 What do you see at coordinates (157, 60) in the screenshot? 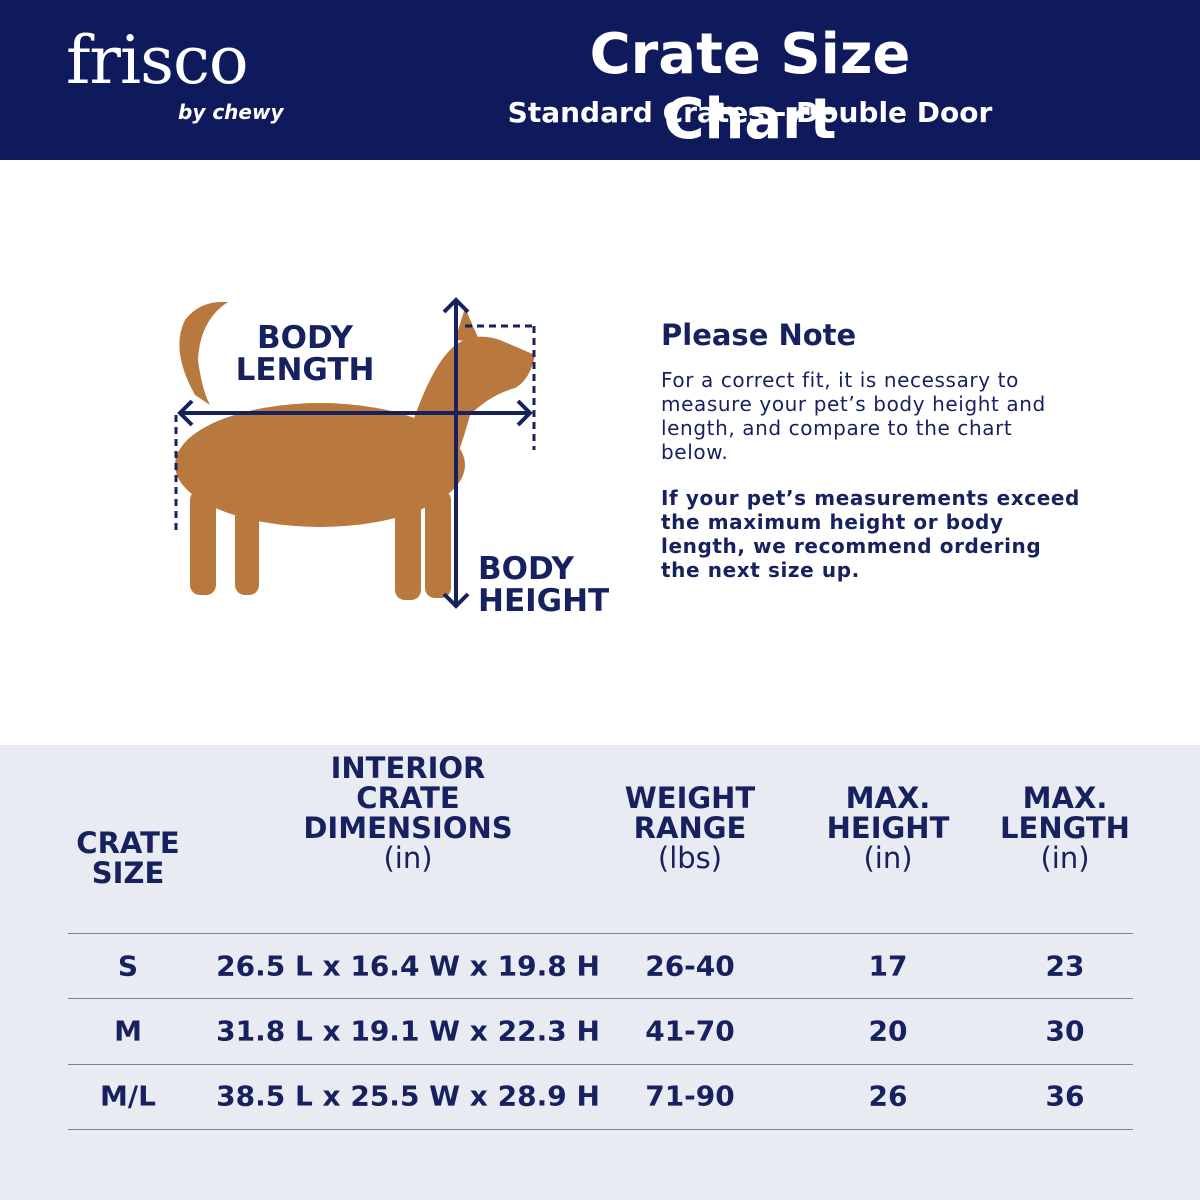
I see `logo: frisco` at bounding box center [157, 60].